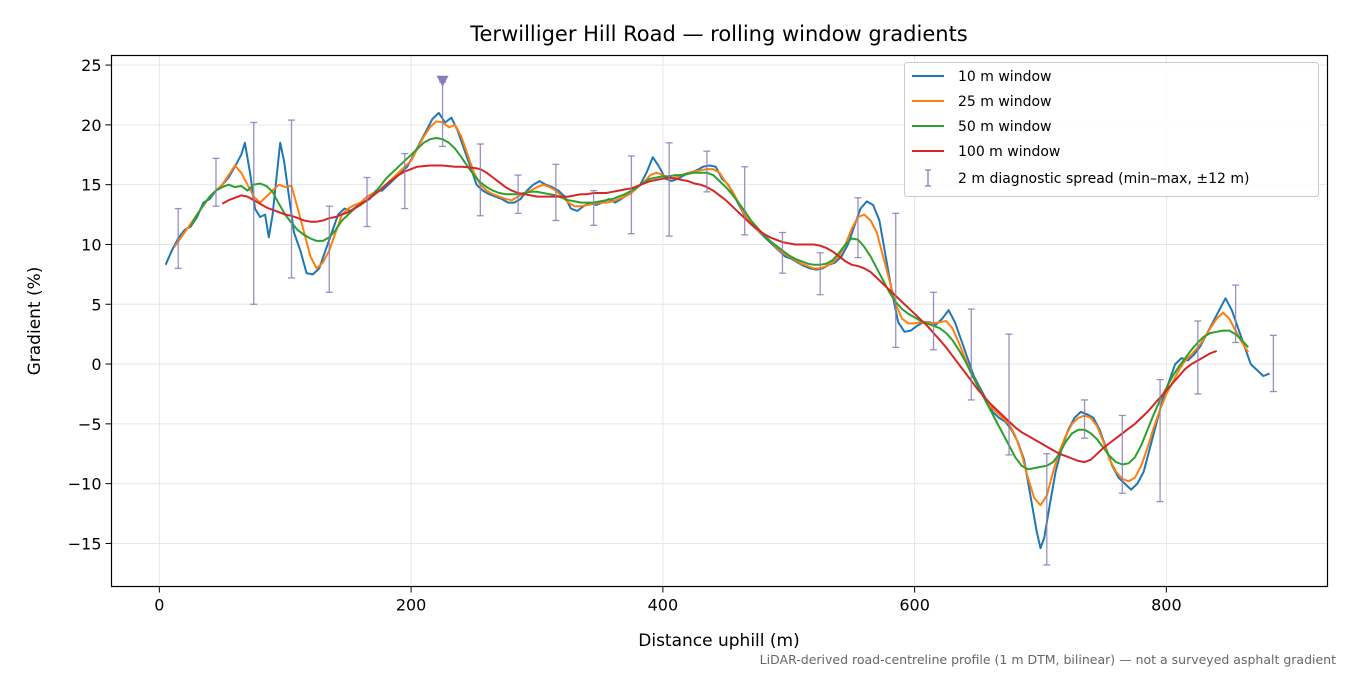 The height and width of the screenshot is (675, 1350). I want to click on x-tick-label: 0, so click(159, 605).